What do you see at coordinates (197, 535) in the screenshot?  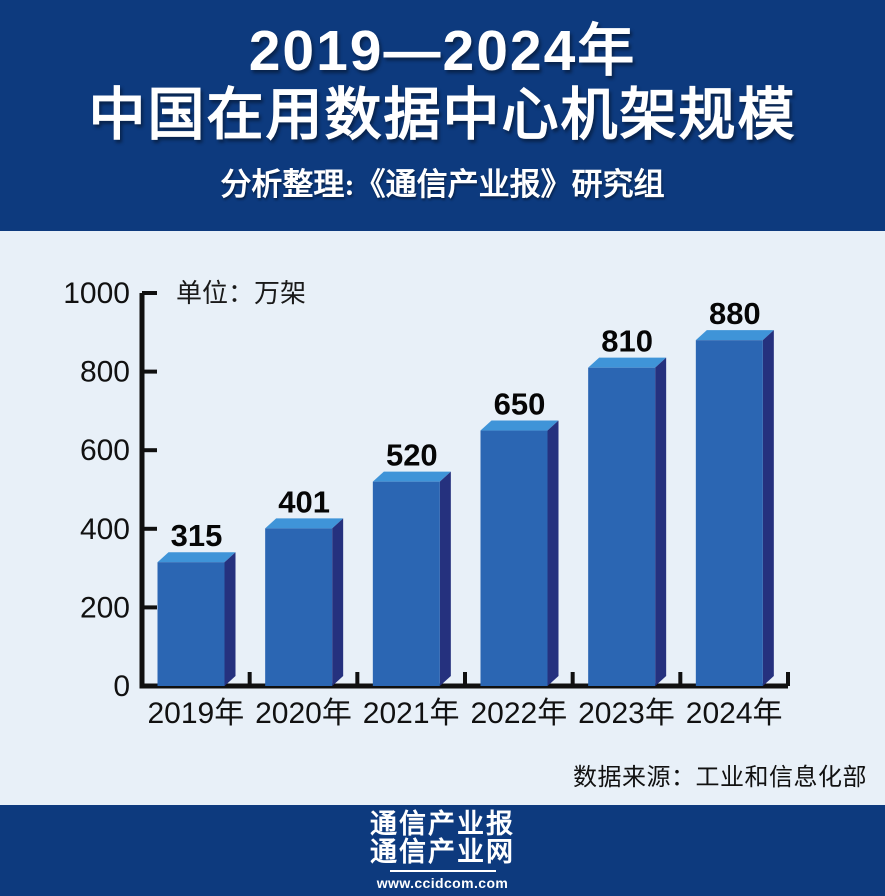 I see `bar-value-label: 315` at bounding box center [197, 535].